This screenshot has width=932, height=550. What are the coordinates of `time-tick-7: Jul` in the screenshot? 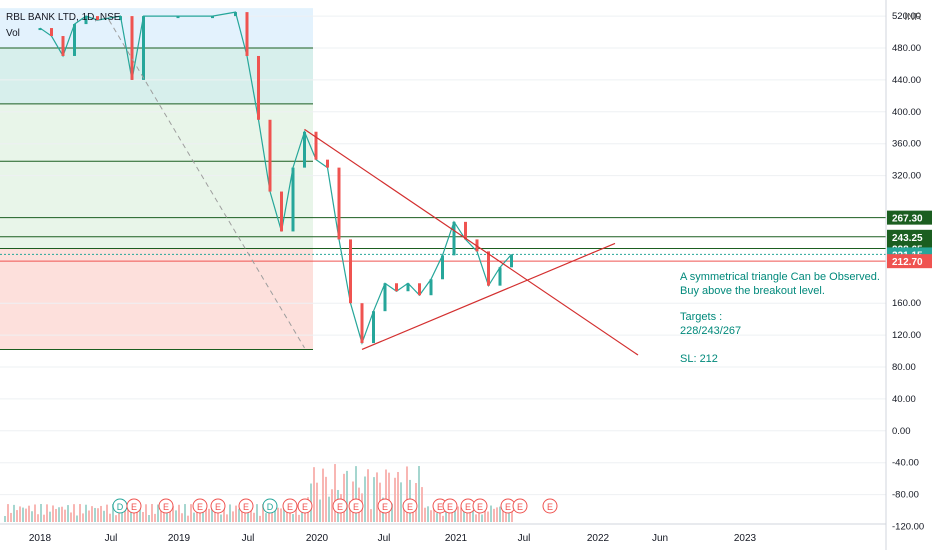 It's located at (524, 538).